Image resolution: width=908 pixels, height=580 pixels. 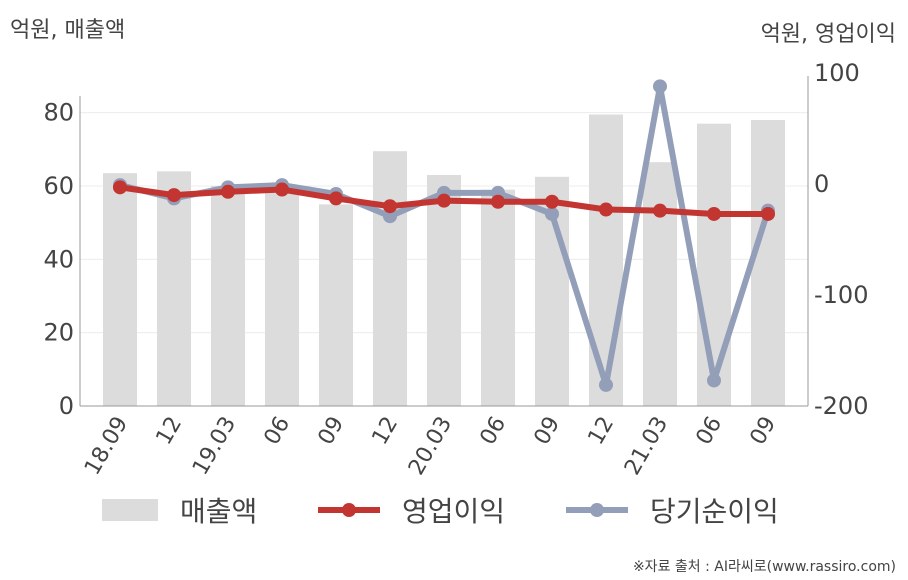 I want to click on x-tick-label: 21.03, so click(x=646, y=446).